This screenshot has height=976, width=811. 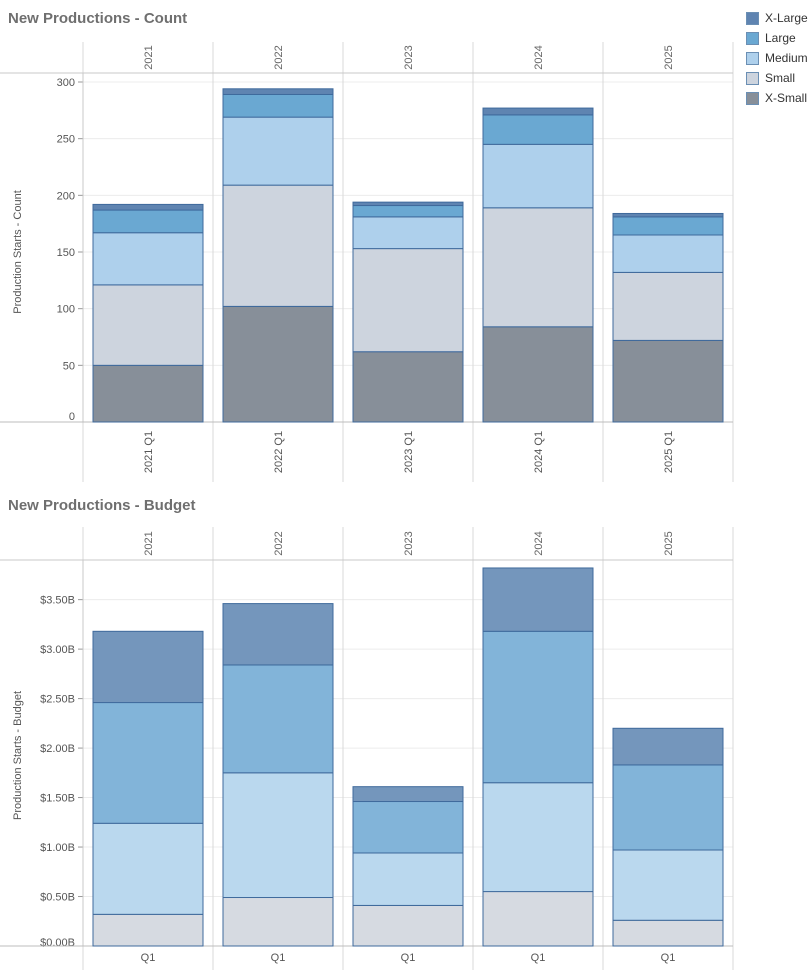 I want to click on count-ytick-label: 150, so click(x=66, y=253).